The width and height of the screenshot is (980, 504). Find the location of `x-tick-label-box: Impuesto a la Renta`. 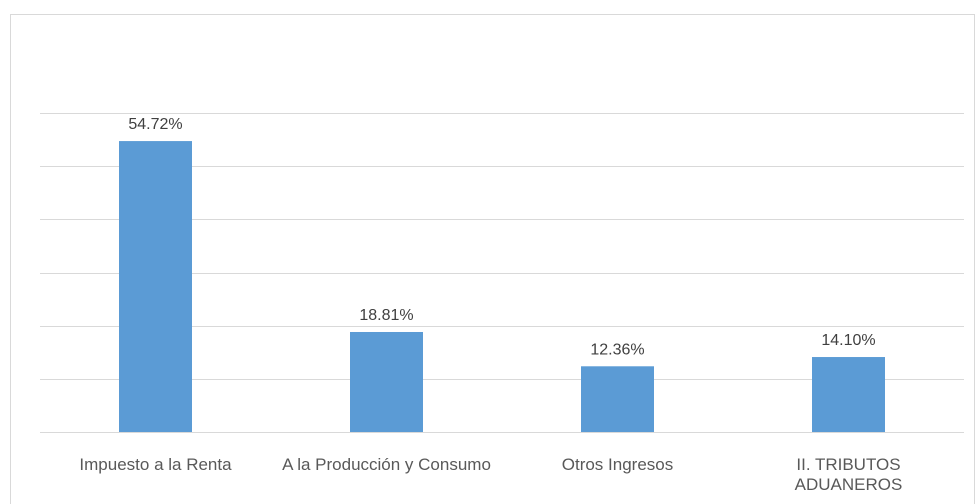

x-tick-label-box: Impuesto a la Renta is located at coordinates (155, 464).